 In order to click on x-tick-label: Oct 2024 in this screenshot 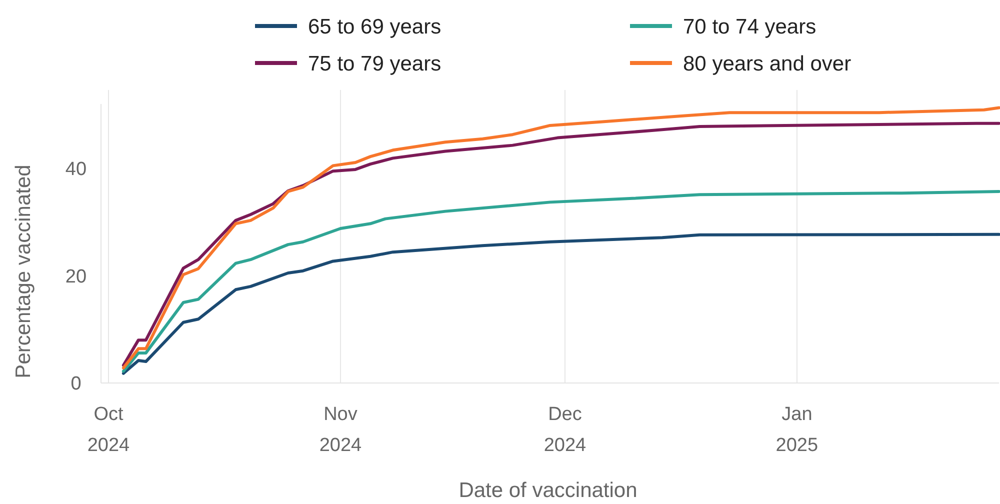, I will do `click(108, 430)`.